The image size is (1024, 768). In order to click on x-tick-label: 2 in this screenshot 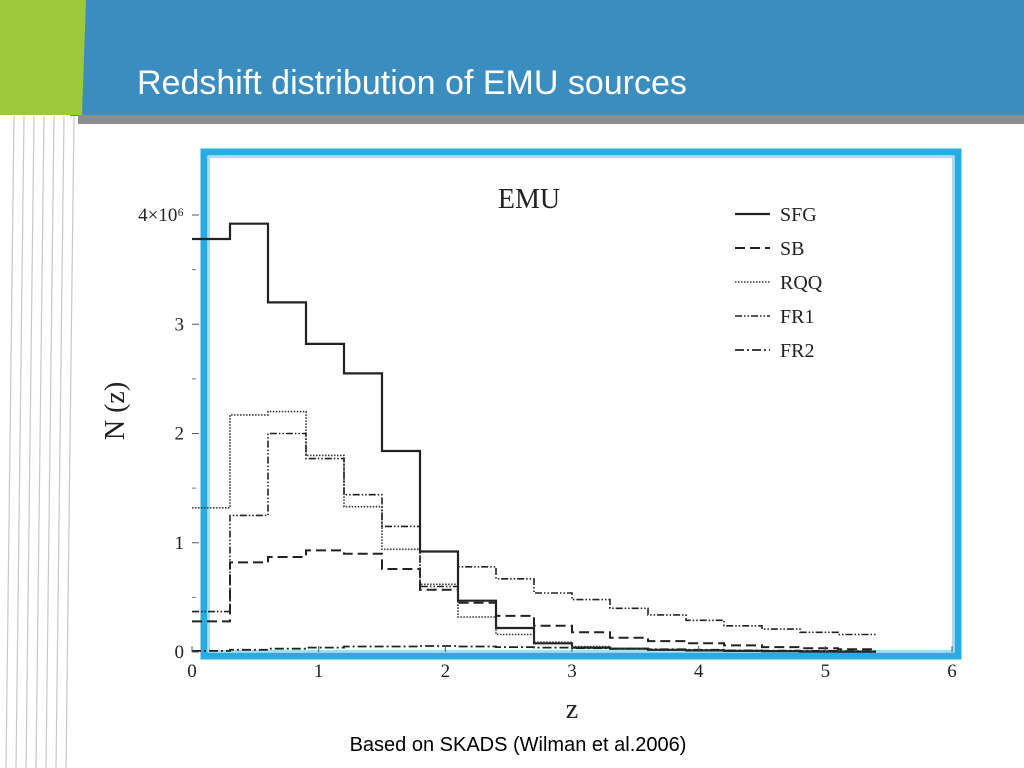, I will do `click(446, 671)`.